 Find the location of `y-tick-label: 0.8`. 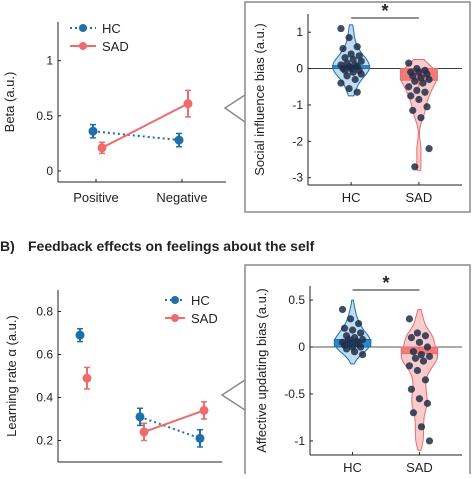

y-tick-label: 0.8 is located at coordinates (44, 312).